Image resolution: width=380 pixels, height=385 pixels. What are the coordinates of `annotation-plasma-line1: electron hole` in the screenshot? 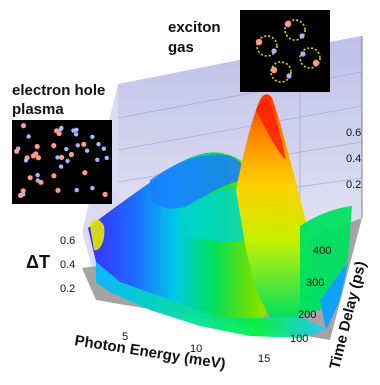 It's located at (58, 90).